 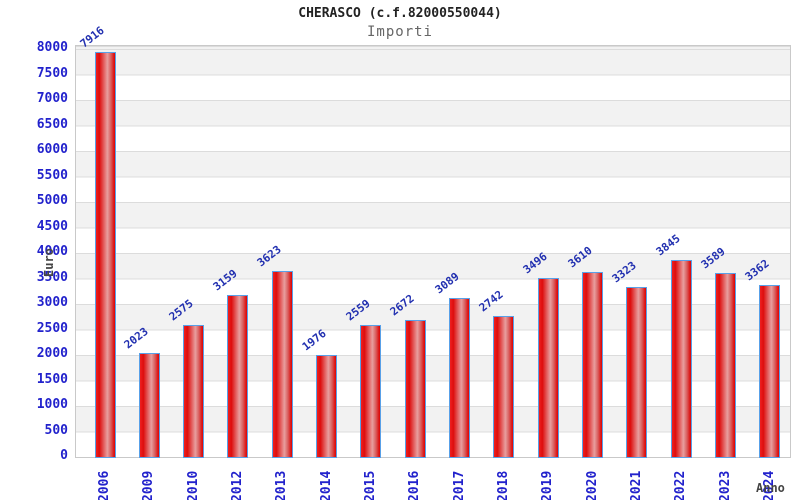 What do you see at coordinates (52, 98) in the screenshot?
I see `y-tick-label: 7000` at bounding box center [52, 98].